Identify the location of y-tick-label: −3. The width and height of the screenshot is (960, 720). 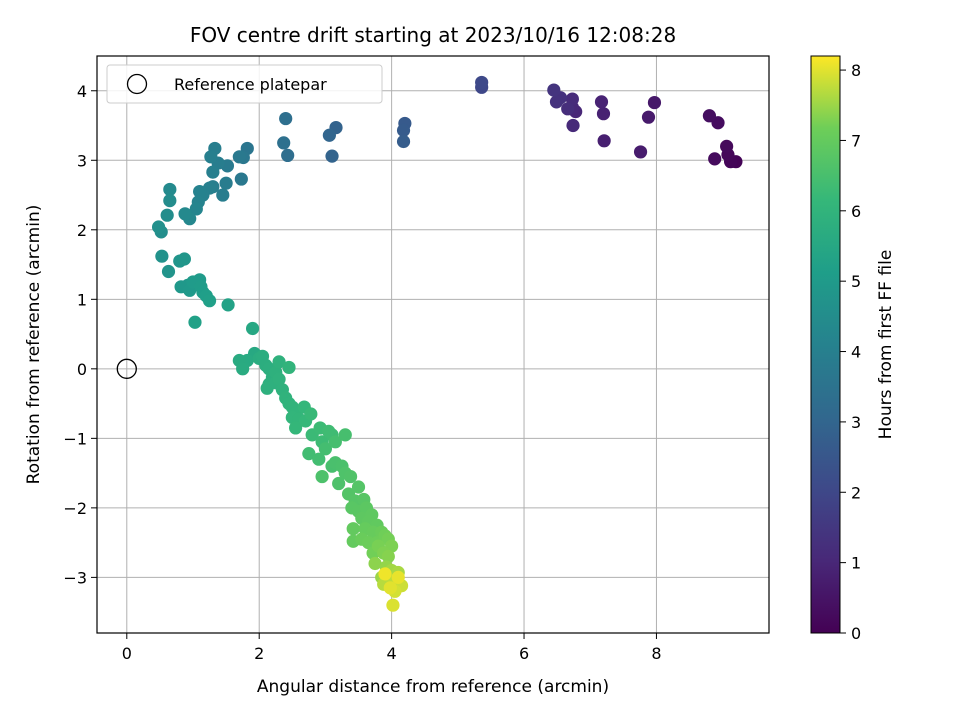
(75, 577).